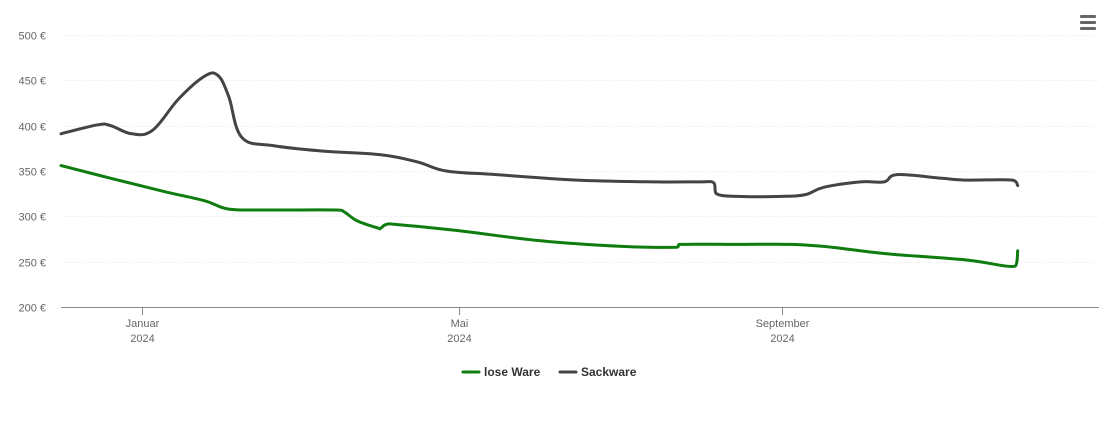 This screenshot has height=422, width=1110. Describe the element at coordinates (580, 326) in the screenshot. I see `x-axis: Januar 2024 Mai 2024 September 2024` at that location.